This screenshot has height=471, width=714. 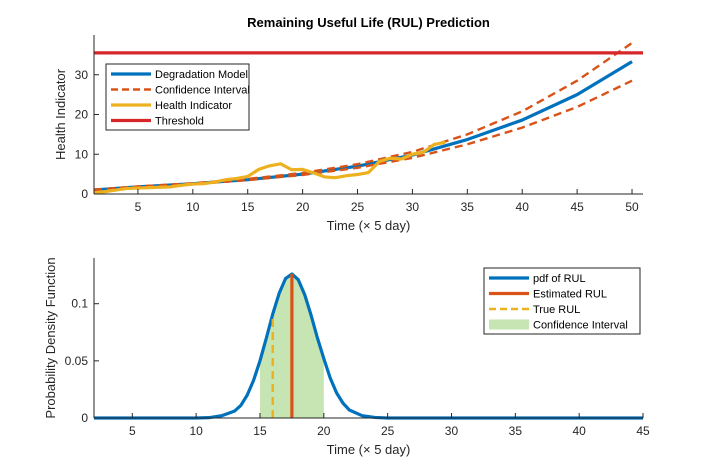 What do you see at coordinates (82, 115) in the screenshot?
I see `y-tick-label: 20` at bounding box center [82, 115].